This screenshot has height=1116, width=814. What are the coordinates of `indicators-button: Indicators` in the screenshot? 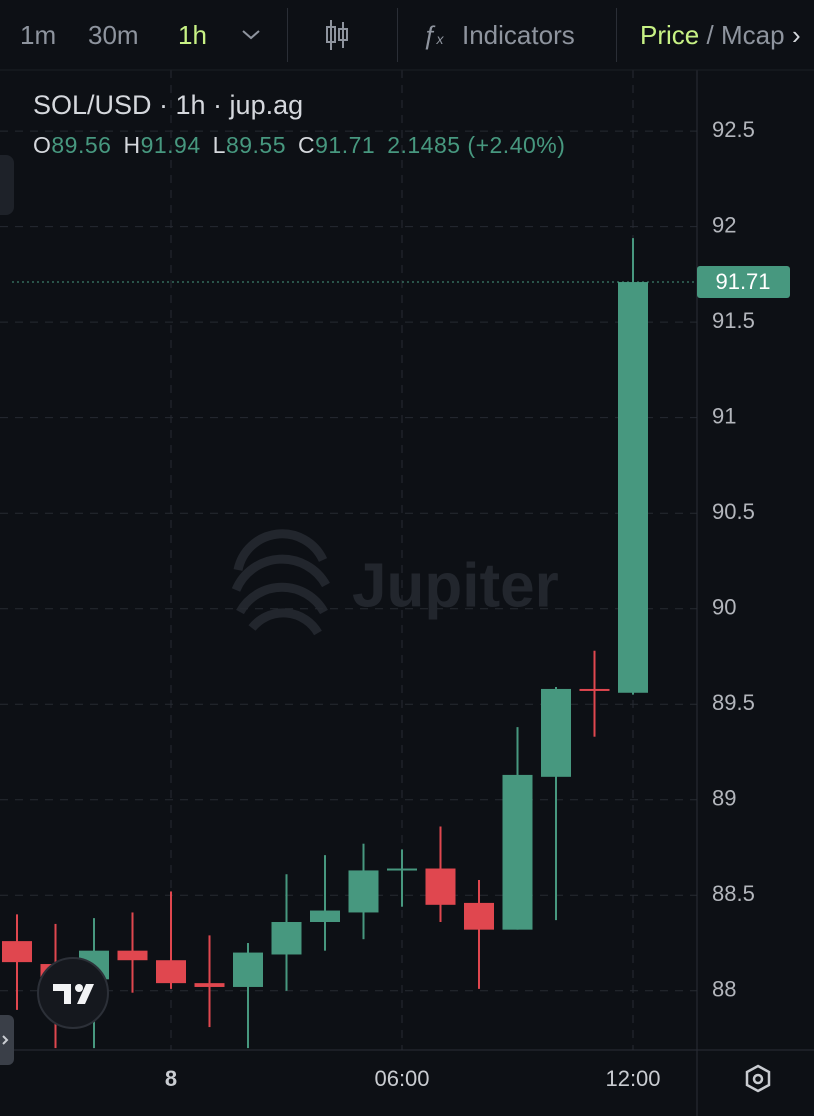 It's located at (518, 35).